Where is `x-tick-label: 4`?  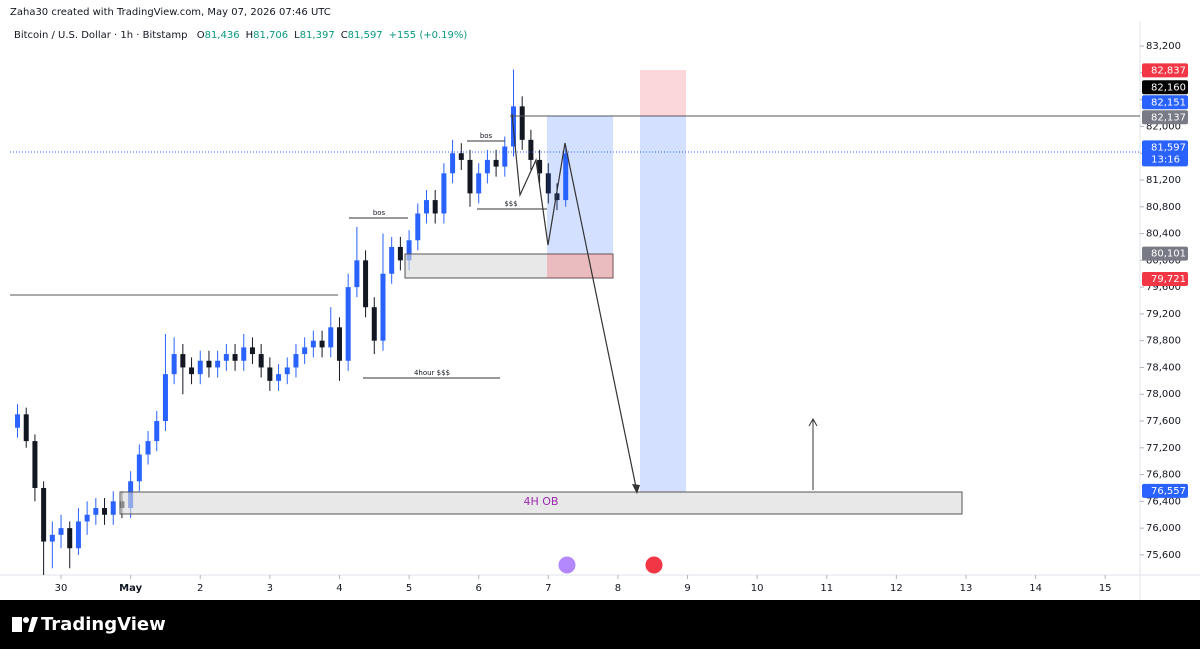 x-tick-label: 4 is located at coordinates (339, 588).